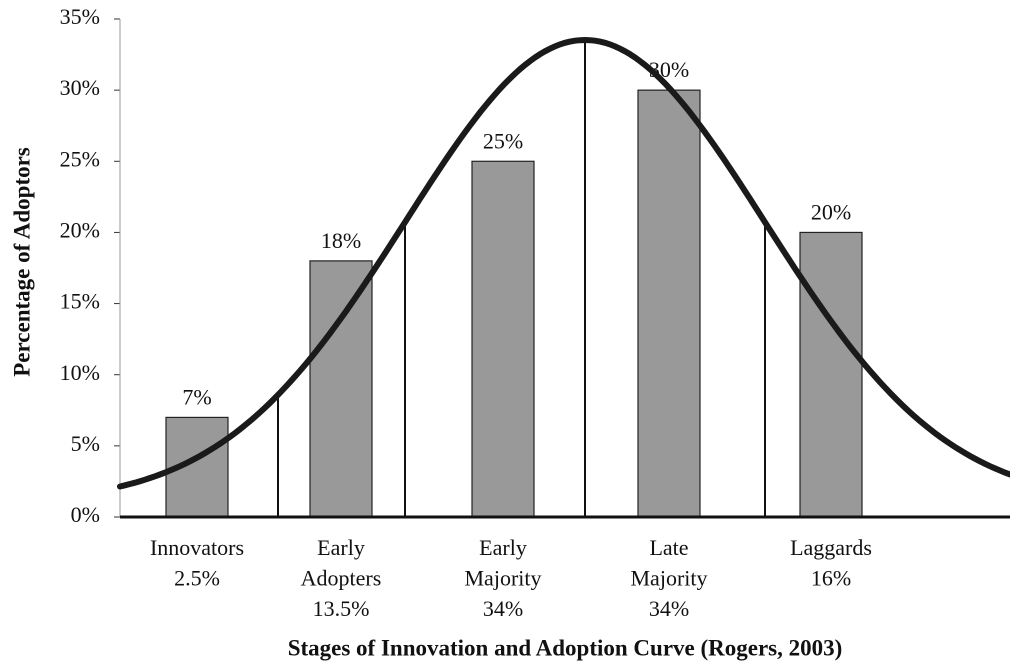  What do you see at coordinates (831, 578) in the screenshot?
I see `x-tick-label: 16%` at bounding box center [831, 578].